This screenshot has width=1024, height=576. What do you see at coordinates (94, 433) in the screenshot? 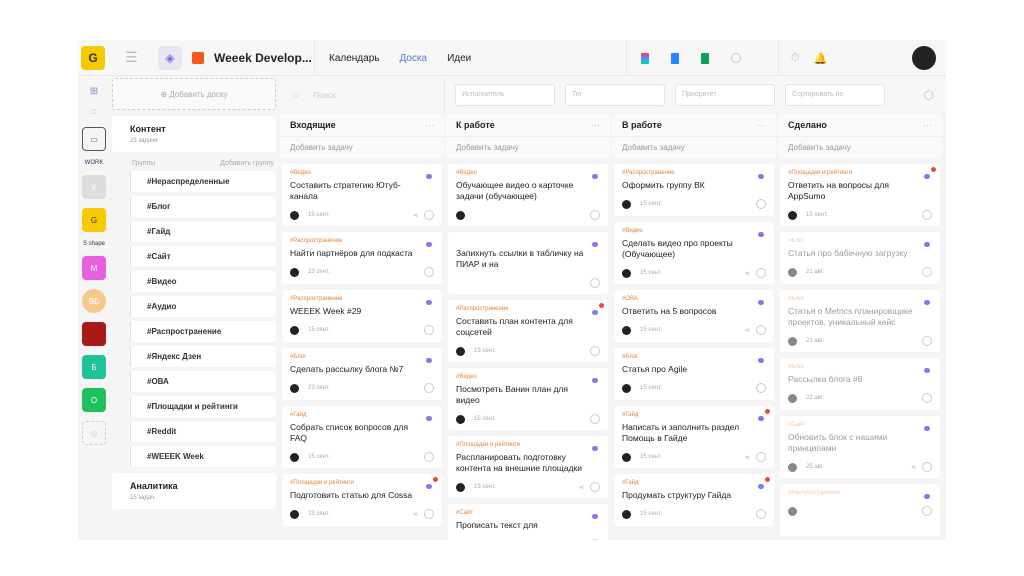
I see `add-workspace-icon: ◎` at bounding box center [94, 433].